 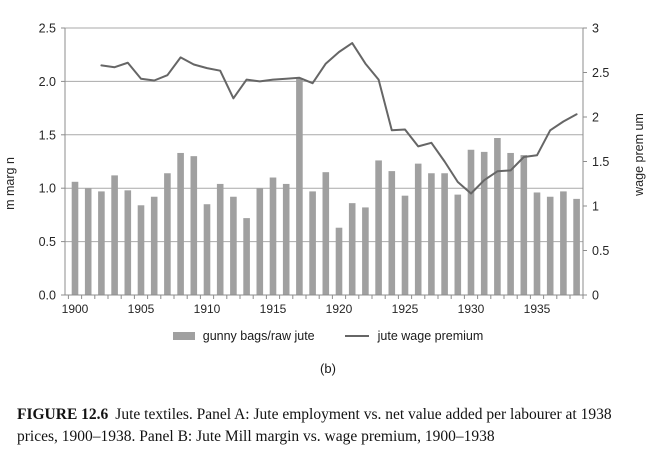 What do you see at coordinates (537, 309) in the screenshot?
I see `x-axis-tick-label: 1935` at bounding box center [537, 309].